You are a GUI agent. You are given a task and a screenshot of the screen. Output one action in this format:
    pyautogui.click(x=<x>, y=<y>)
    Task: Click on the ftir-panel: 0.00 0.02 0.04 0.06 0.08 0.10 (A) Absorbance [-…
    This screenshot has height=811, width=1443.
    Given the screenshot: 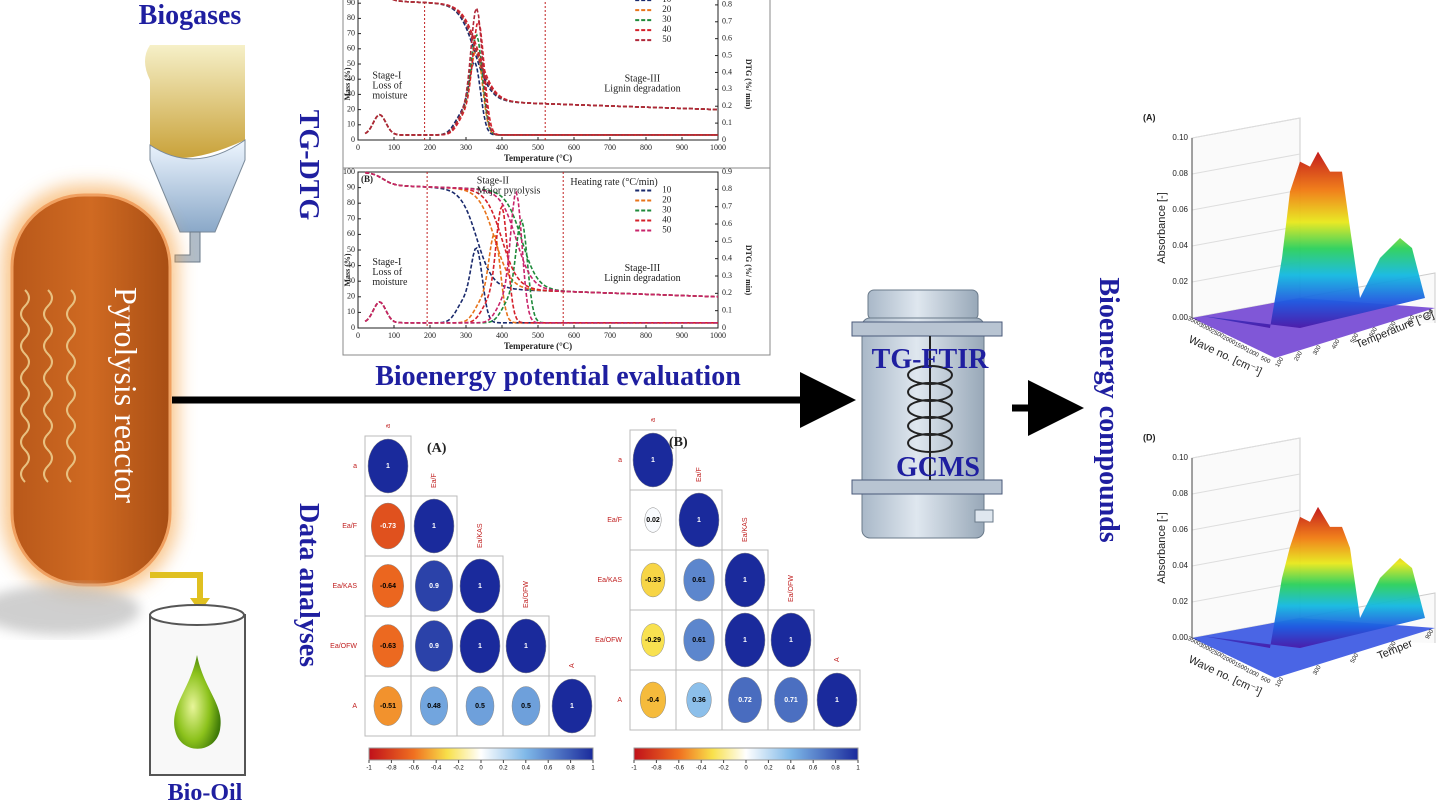 What is the action you would take?
    pyautogui.click(x=1289, y=245)
    